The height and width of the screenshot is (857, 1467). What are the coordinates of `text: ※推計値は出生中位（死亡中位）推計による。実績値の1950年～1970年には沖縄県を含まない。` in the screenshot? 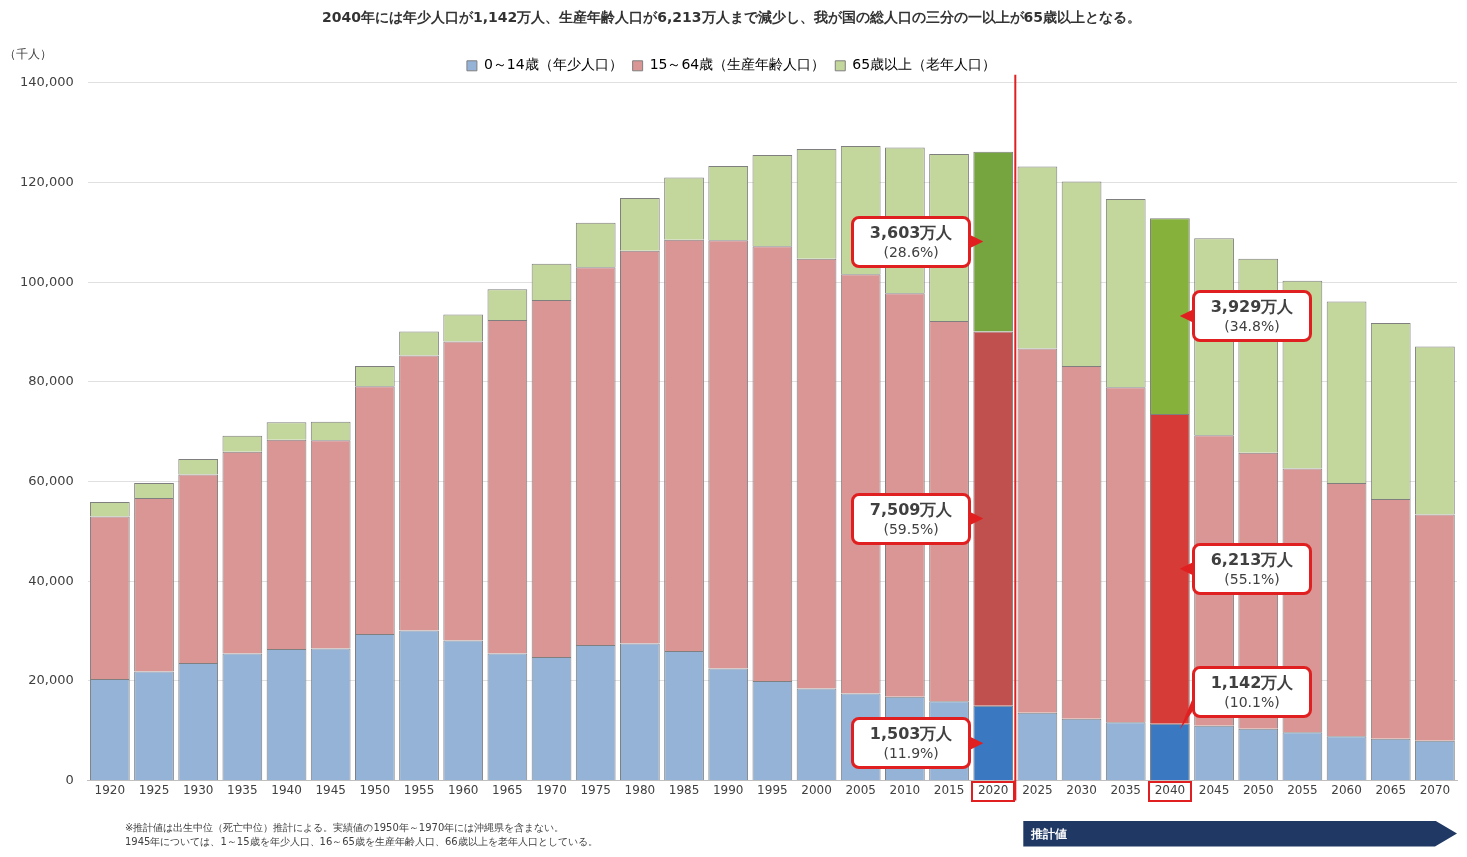 It's located at (345, 828).